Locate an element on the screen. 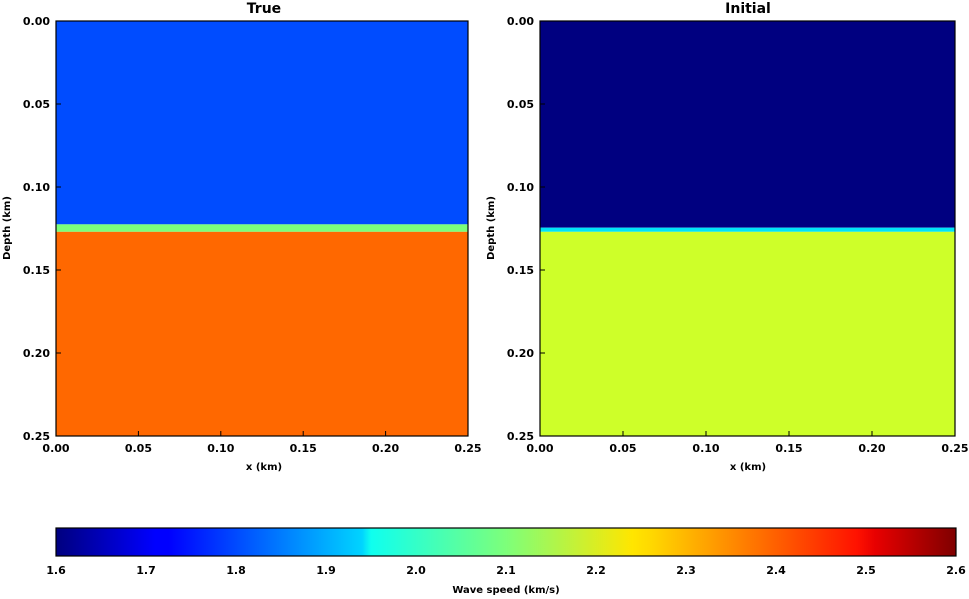  colorbar-gradient is located at coordinates (506, 542).